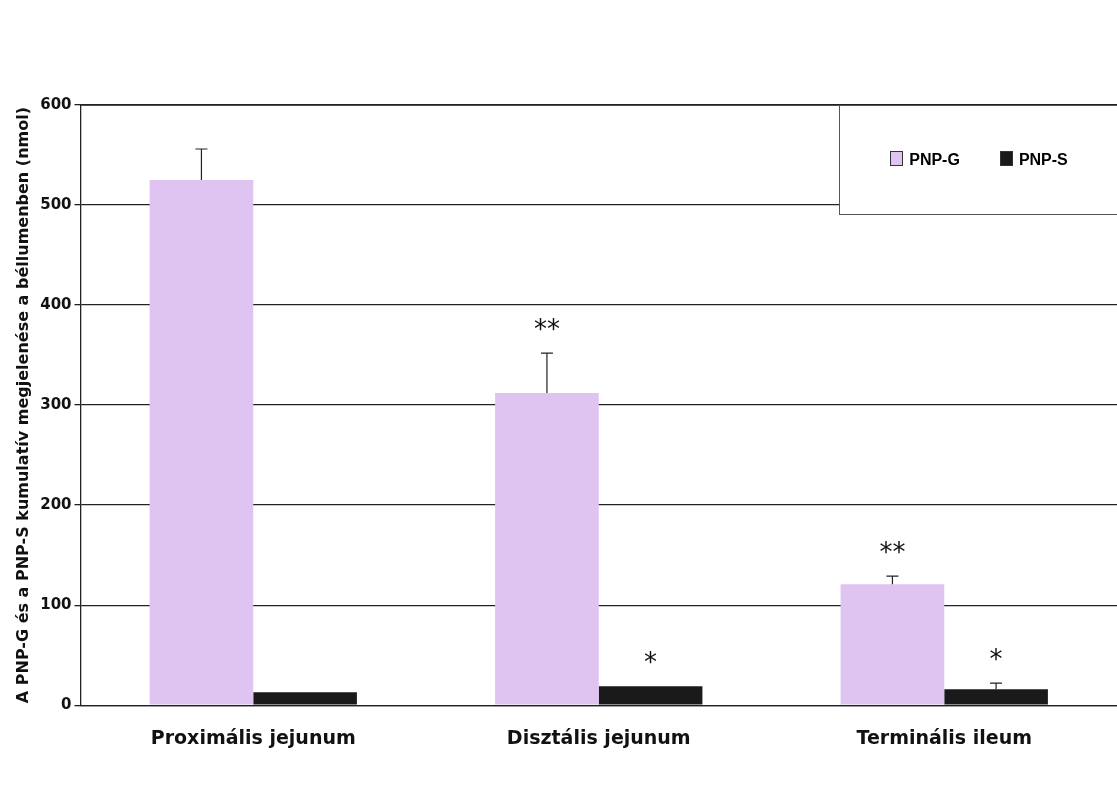 Image resolution: width=1117 pixels, height=812 pixels. I want to click on y-tick-label: 500, so click(56, 203).